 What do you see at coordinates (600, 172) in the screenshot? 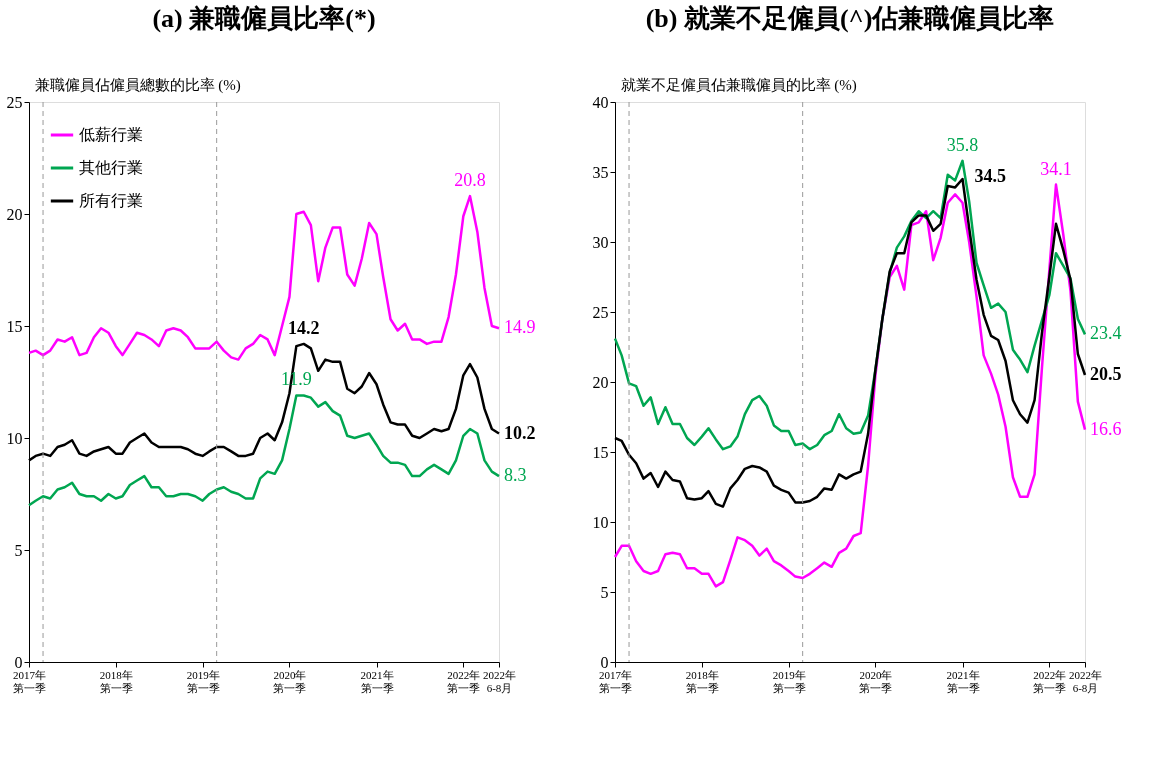
I see `y-tick-label: 35` at bounding box center [600, 172].